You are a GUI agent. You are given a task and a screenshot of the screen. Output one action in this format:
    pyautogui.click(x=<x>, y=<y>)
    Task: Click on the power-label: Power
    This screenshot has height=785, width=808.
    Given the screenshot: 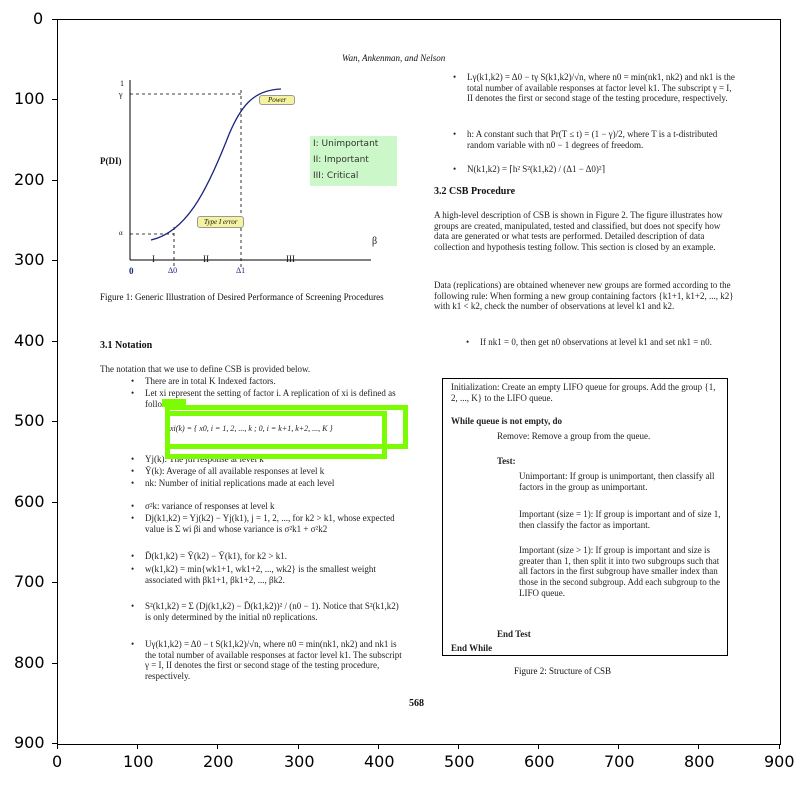 What is the action you would take?
    pyautogui.click(x=277, y=100)
    